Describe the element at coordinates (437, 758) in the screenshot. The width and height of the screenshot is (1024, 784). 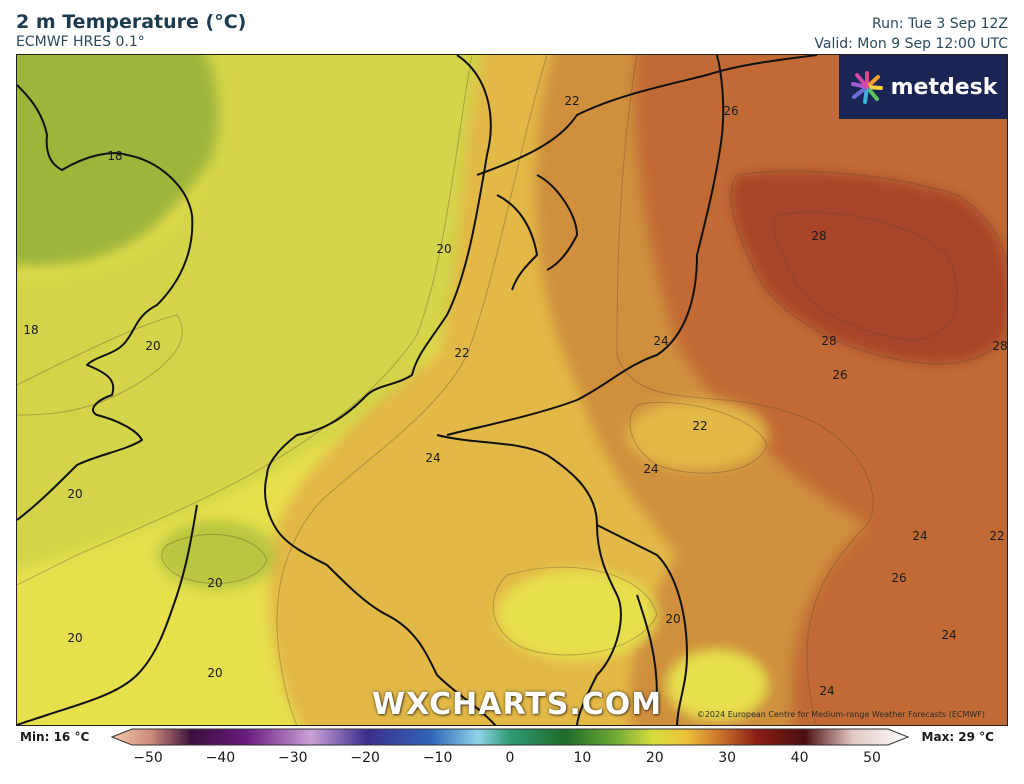
I see `scale-tick-label: −10` at that location.